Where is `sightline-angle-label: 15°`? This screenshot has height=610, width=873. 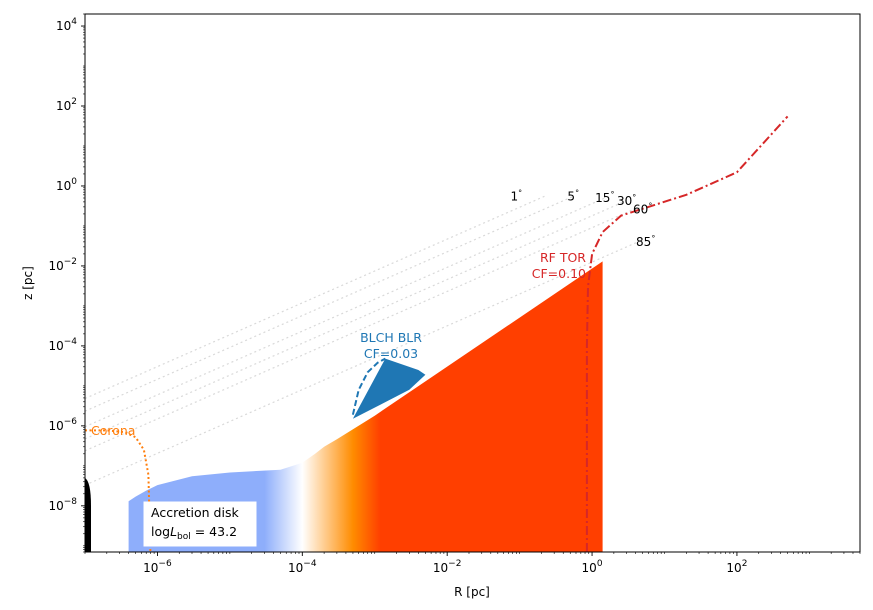 sightline-angle-label: 15° is located at coordinates (604, 197).